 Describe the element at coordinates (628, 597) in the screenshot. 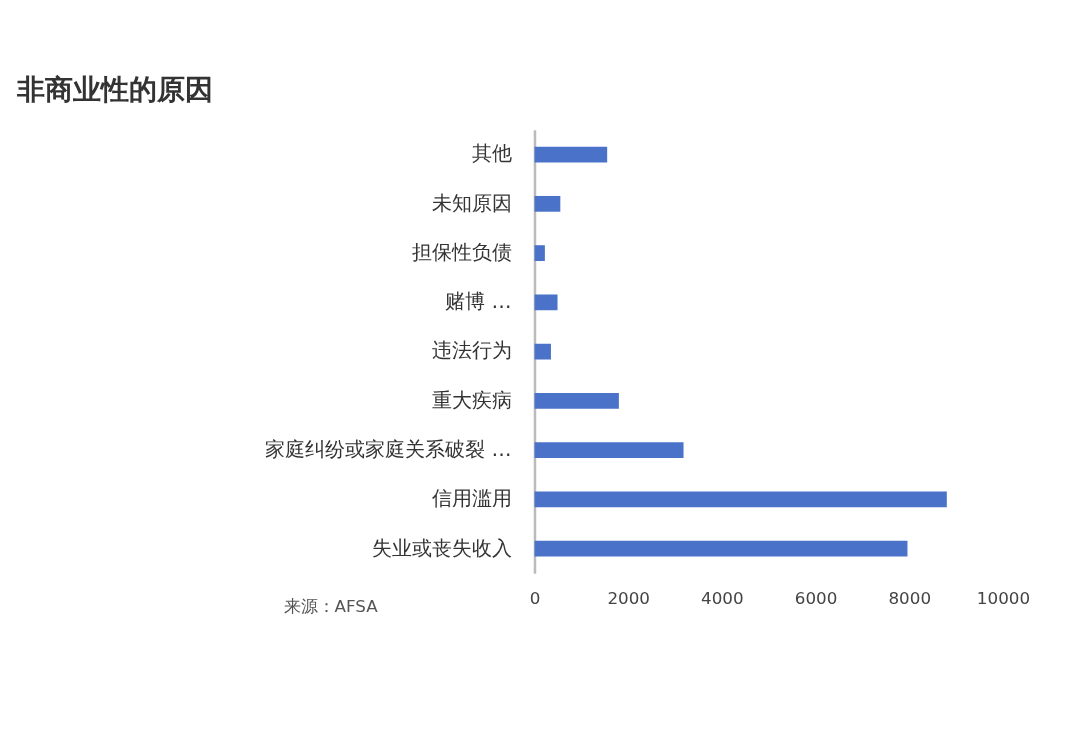

I see `x-tick-label: 2000` at that location.